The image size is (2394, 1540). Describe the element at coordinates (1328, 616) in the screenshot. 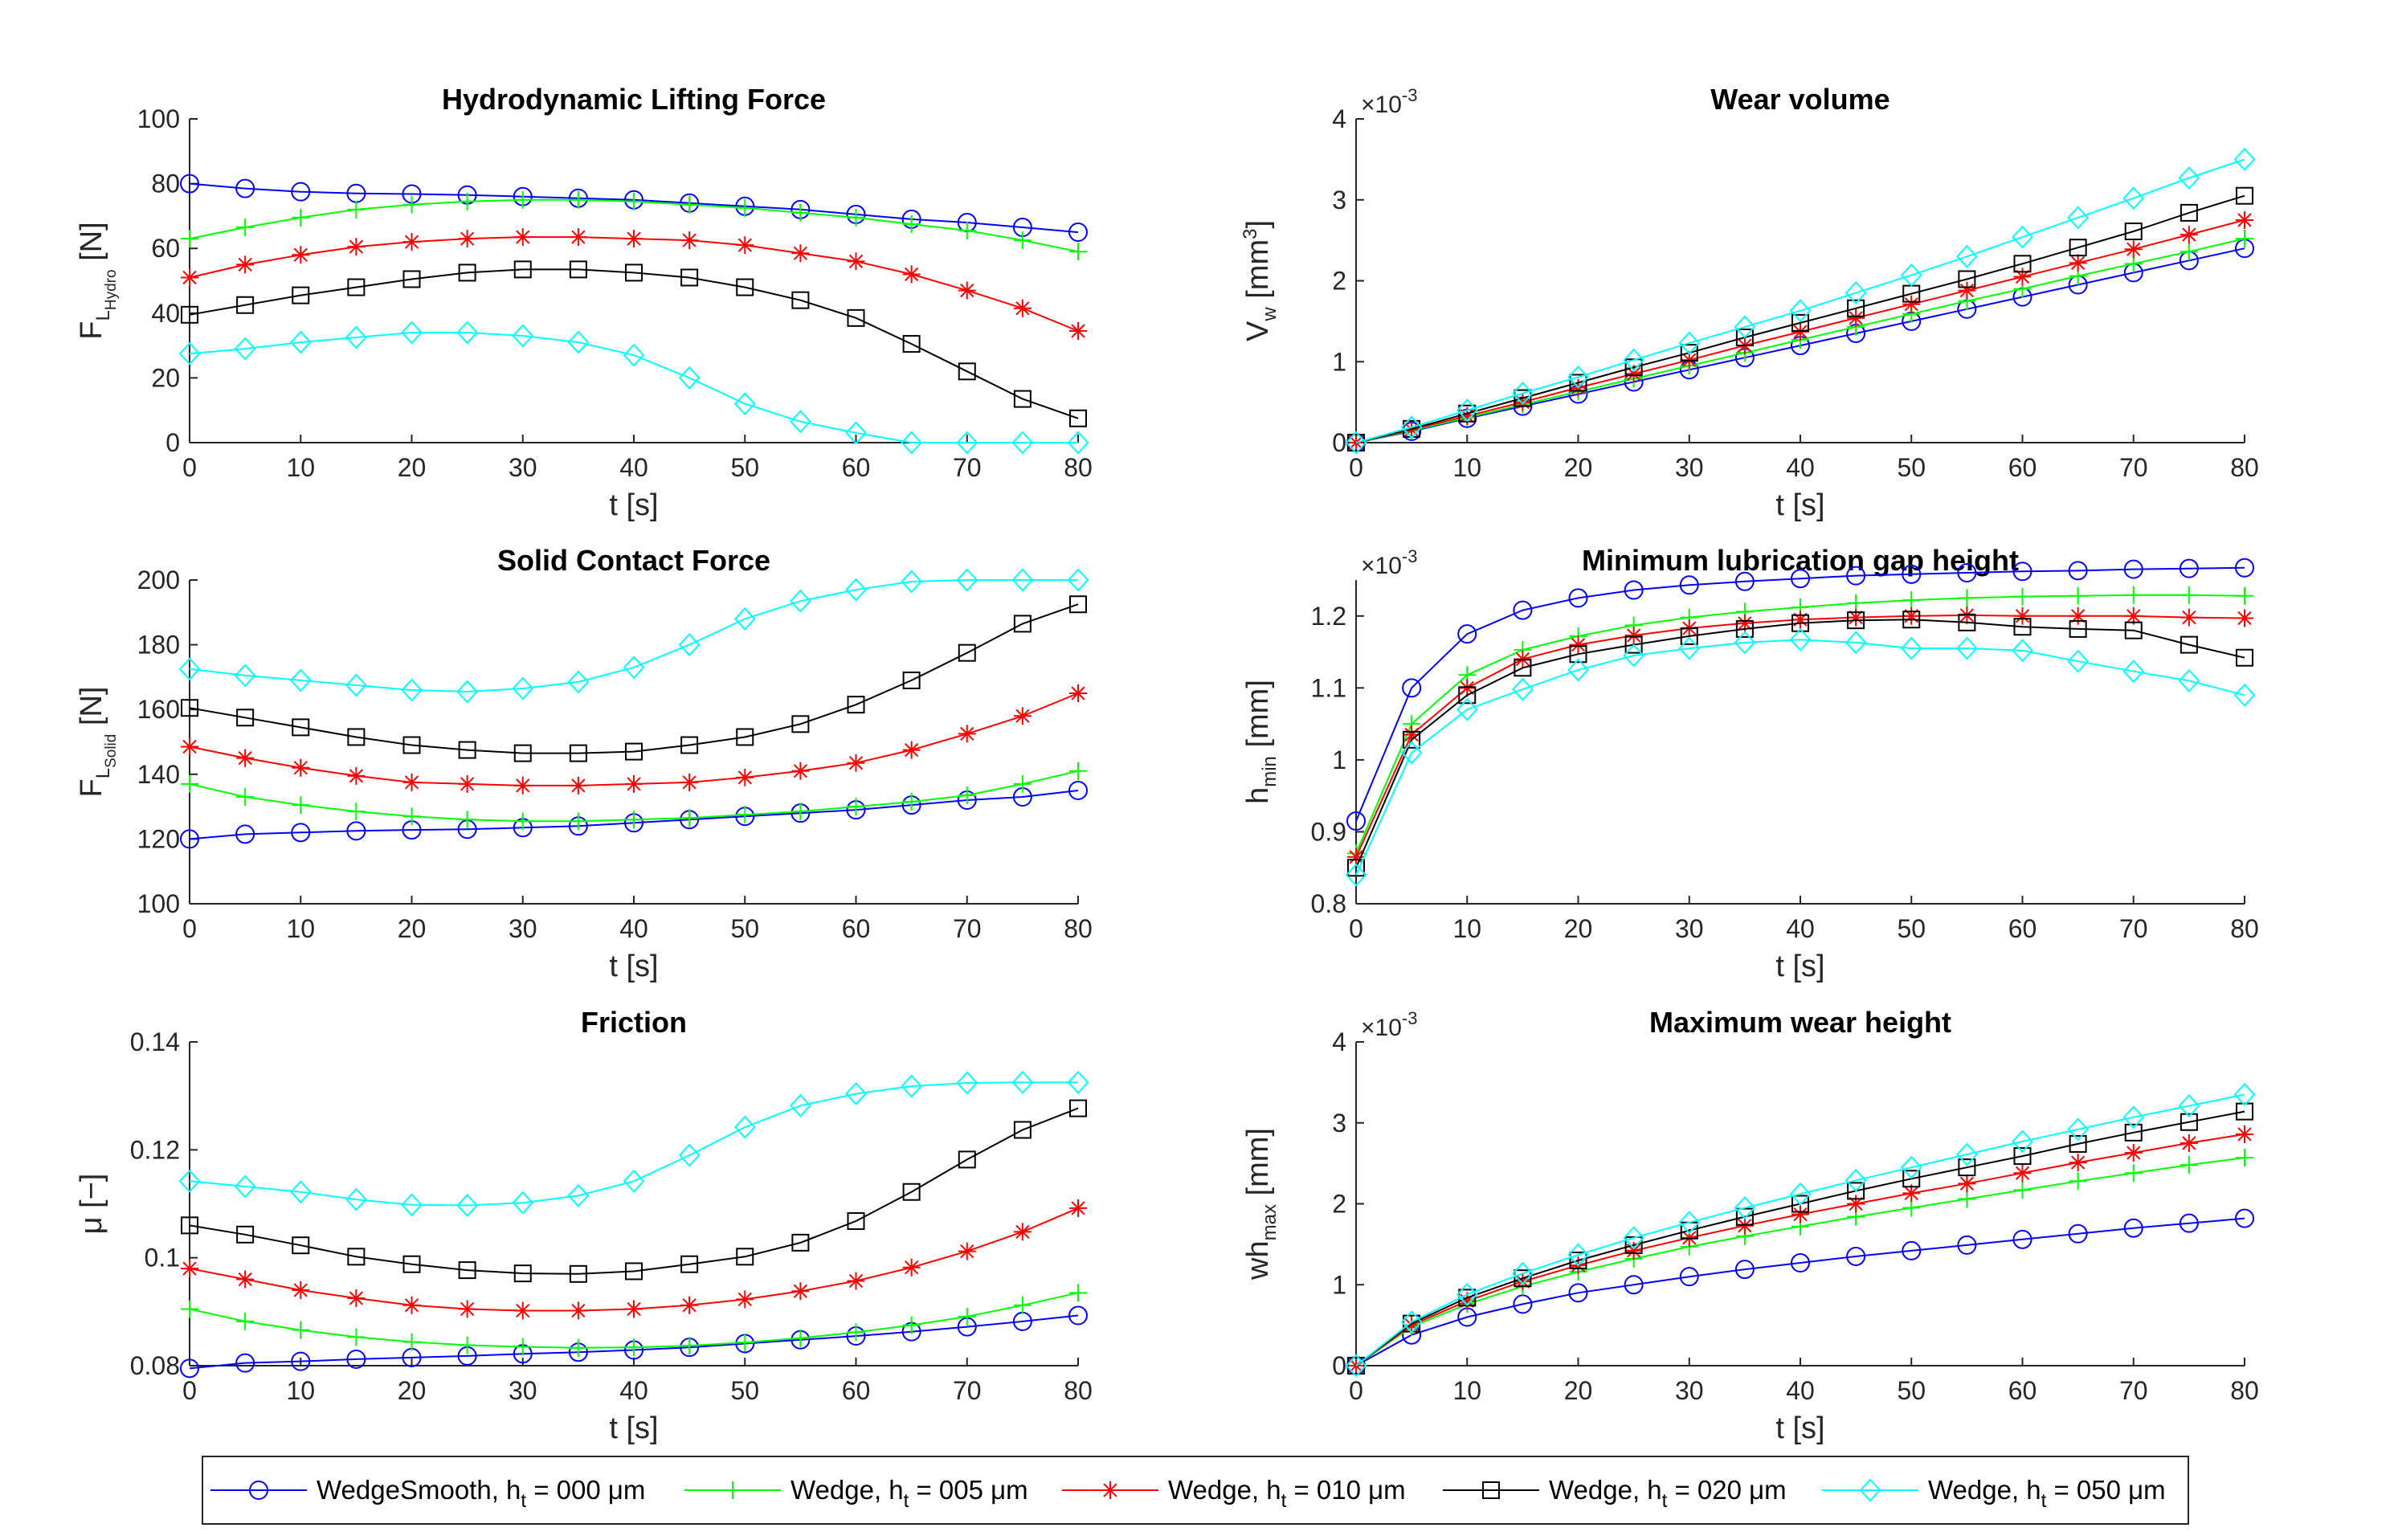

I see `y-tick-label: 1.2` at that location.